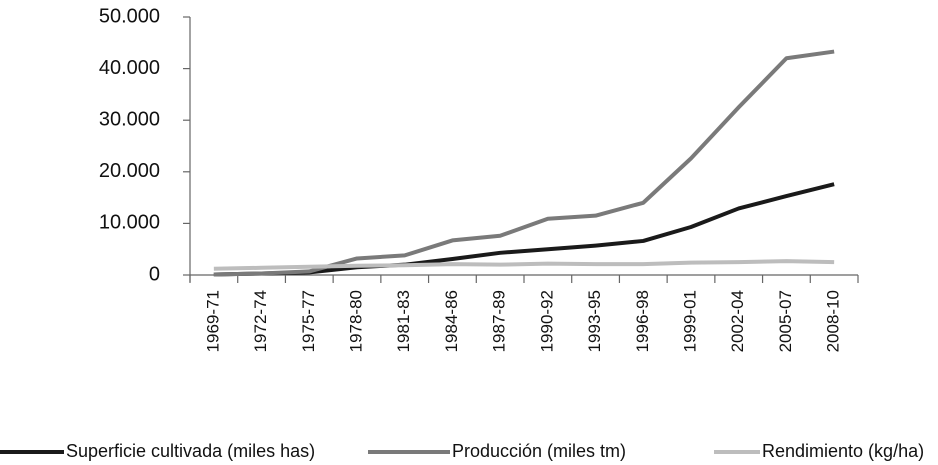 The height and width of the screenshot is (465, 938). What do you see at coordinates (403, 321) in the screenshot?
I see `x-tick-label: 1981-83` at bounding box center [403, 321].